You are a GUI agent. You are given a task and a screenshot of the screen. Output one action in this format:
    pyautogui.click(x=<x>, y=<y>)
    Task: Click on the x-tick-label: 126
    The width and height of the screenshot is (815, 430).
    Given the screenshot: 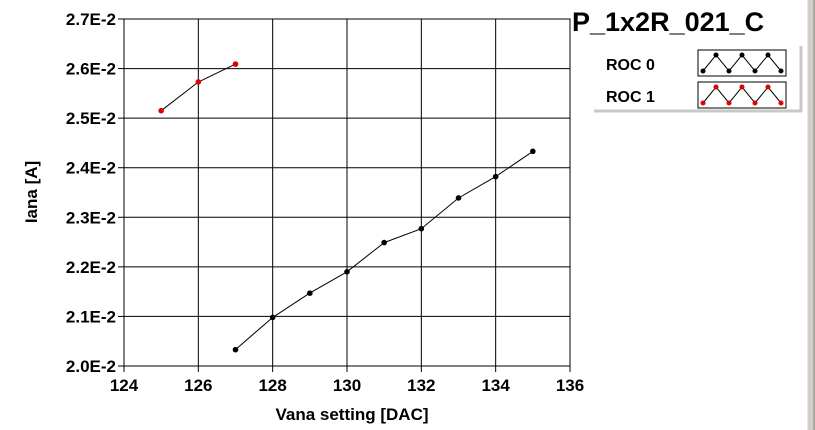 What is the action you would take?
    pyautogui.click(x=198, y=385)
    